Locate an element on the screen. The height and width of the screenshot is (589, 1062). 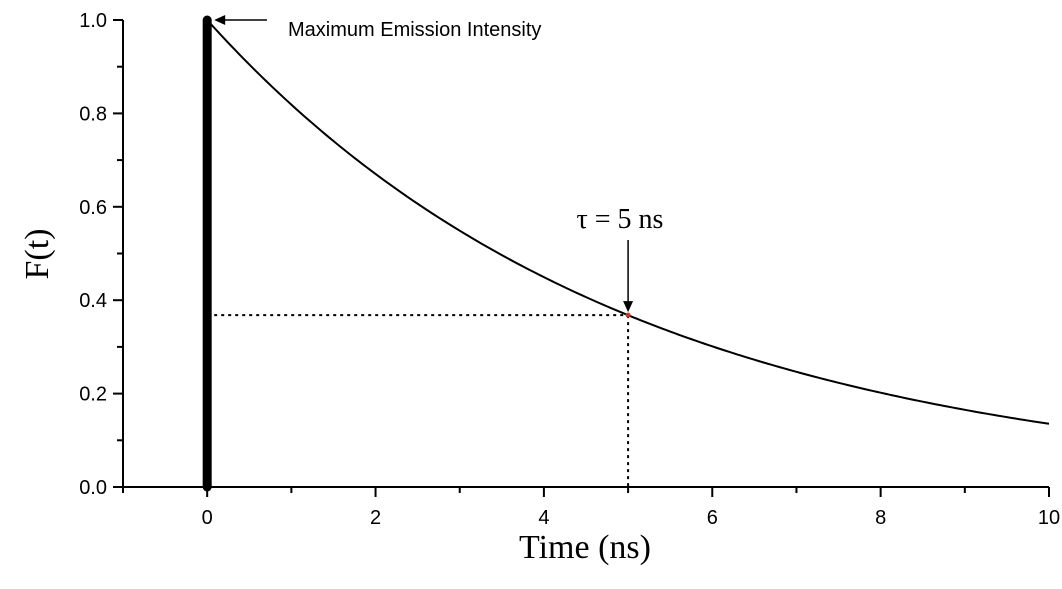
y-tick-label: 0.4 is located at coordinates (93, 301).